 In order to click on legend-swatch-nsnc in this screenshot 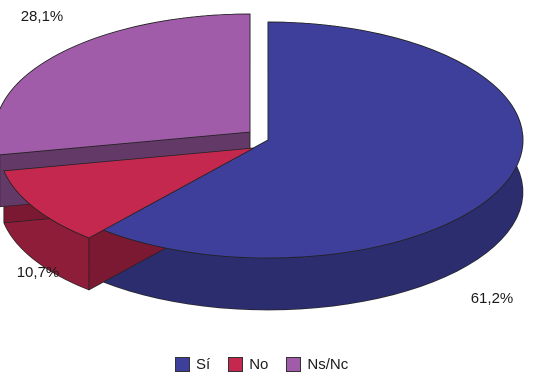, I will do `click(294, 364)`.